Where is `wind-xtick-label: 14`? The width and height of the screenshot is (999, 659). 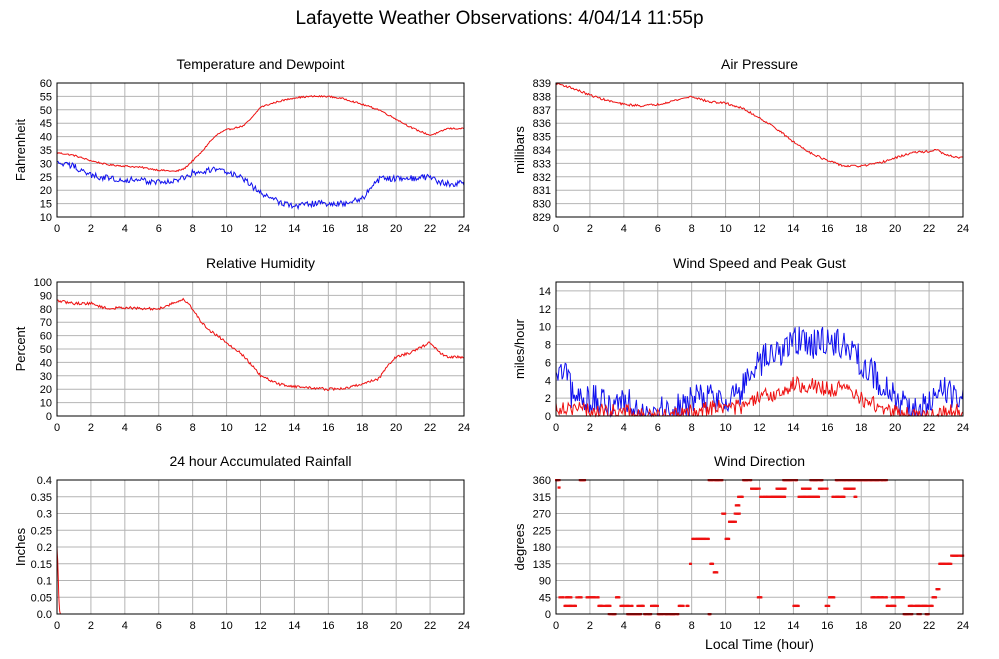
wind-xtick-label: 14 is located at coordinates (793, 428).